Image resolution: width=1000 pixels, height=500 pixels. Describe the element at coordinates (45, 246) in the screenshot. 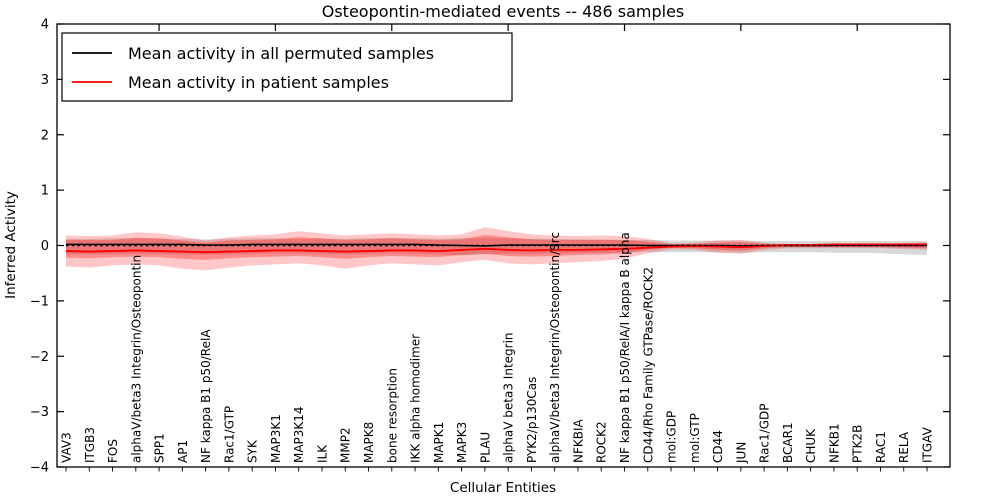

I see `y-tick-label: 0` at that location.